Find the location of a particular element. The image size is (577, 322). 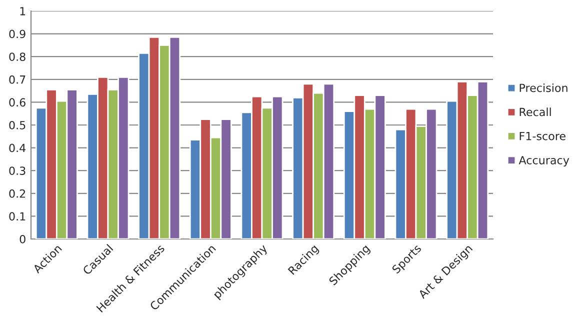

y-tick-label: 0.6 is located at coordinates (17, 102).